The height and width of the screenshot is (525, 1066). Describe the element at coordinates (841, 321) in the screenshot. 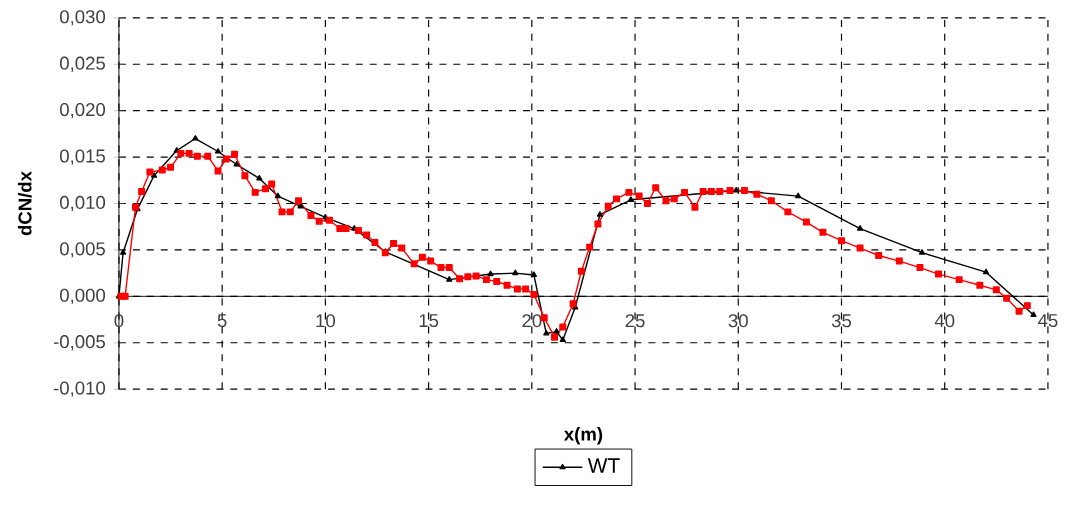

I see `x-tick-label: 35` at that location.